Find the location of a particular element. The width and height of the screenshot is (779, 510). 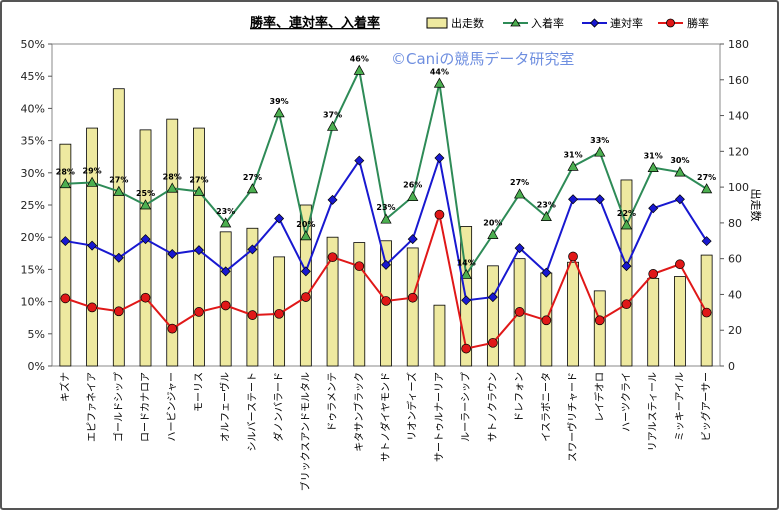

category-label: ゴールドシップ is located at coordinates (118, 407).